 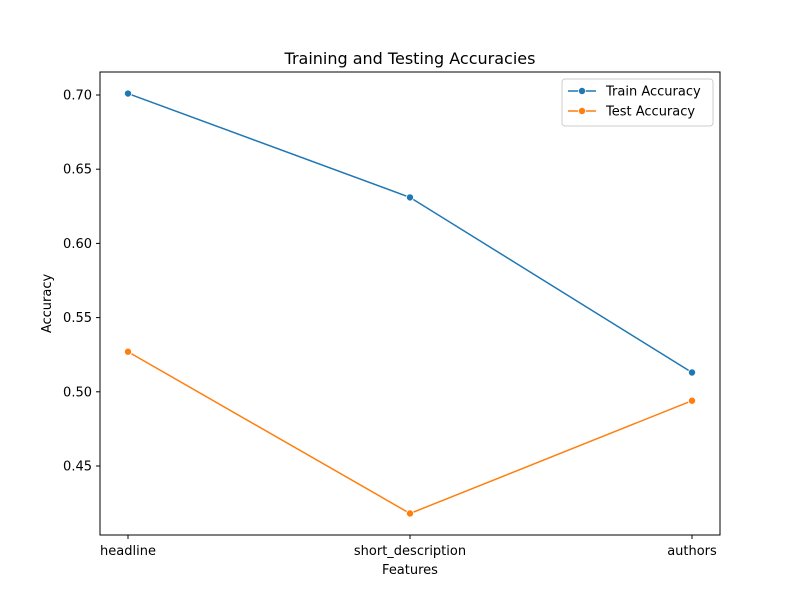 I want to click on x-axis: headline short_description authors, so click(x=408, y=547).